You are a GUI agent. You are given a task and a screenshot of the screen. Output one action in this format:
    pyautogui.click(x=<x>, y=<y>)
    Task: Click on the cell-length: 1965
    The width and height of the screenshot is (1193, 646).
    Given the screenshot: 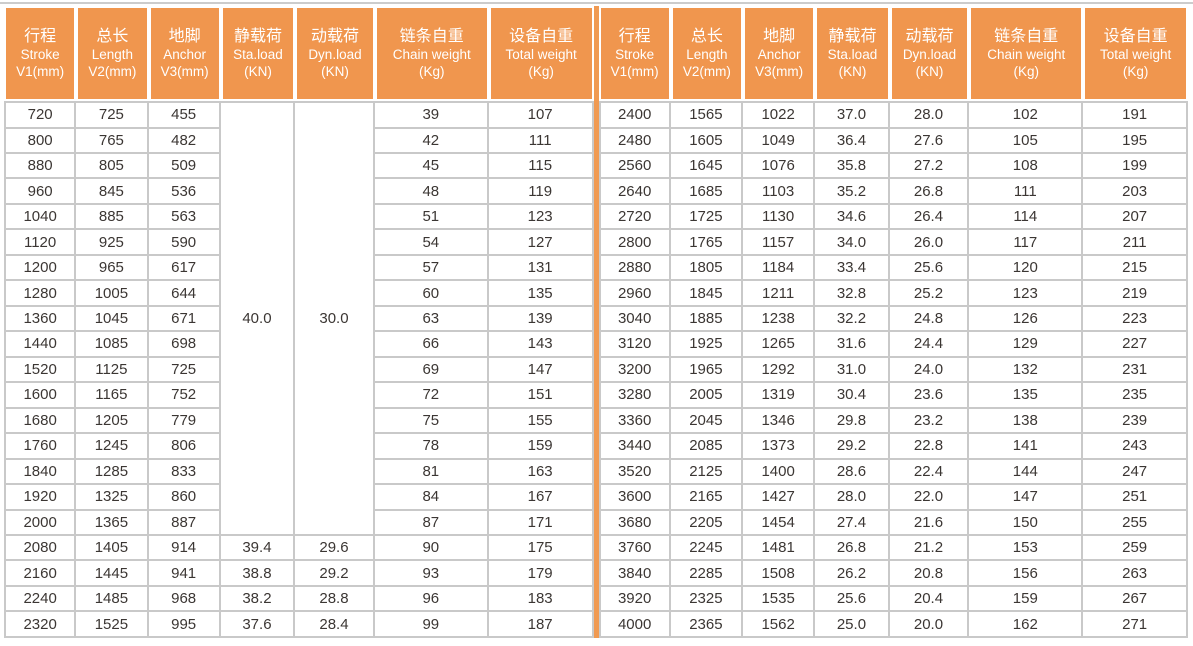 What is the action you would take?
    pyautogui.click(x=706, y=370)
    